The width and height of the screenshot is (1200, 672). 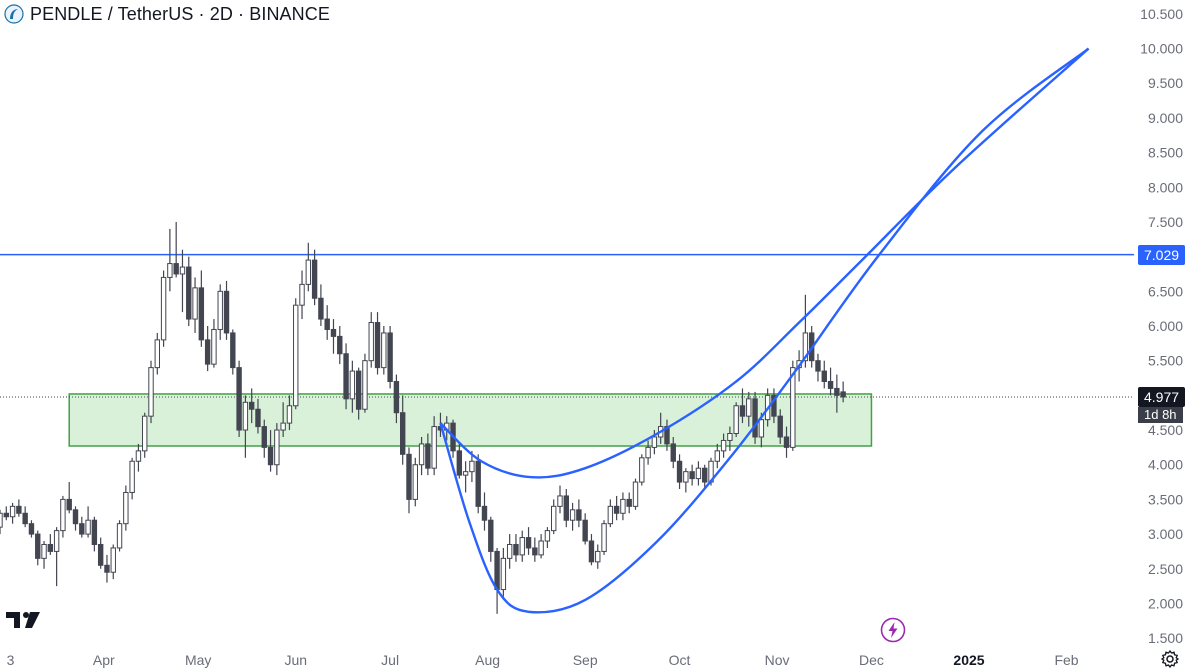 I want to click on price-tick-label: 10.500, so click(x=1161, y=14).